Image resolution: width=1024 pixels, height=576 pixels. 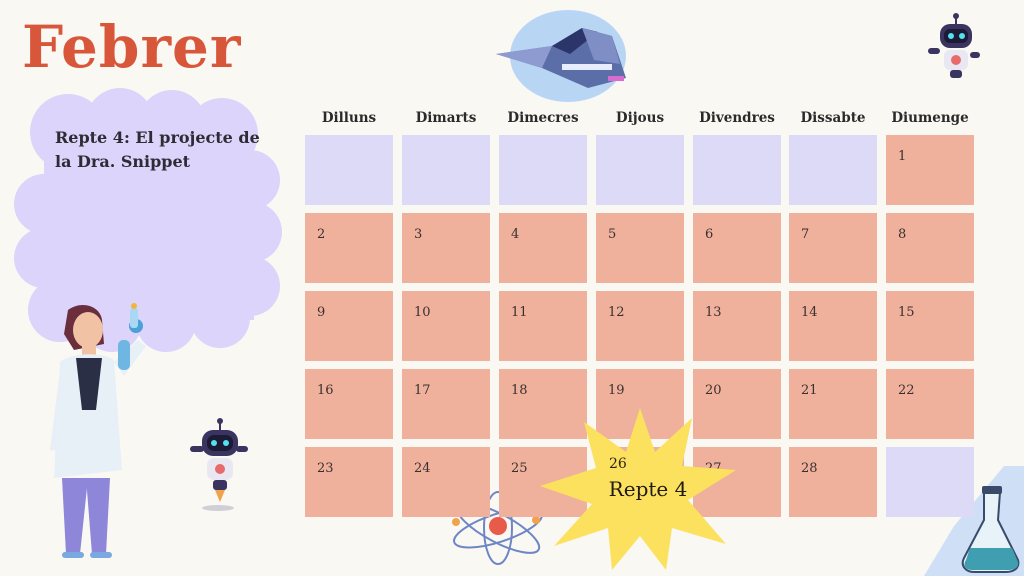 I want to click on month-title: Febrer, so click(x=132, y=47).